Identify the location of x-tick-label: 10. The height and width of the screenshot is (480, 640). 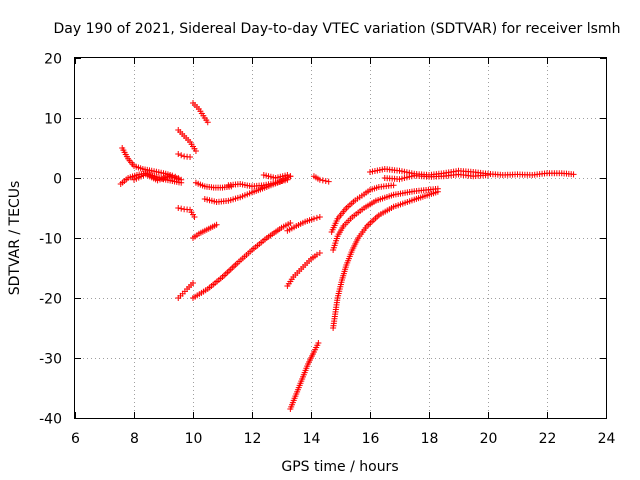
(194, 439).